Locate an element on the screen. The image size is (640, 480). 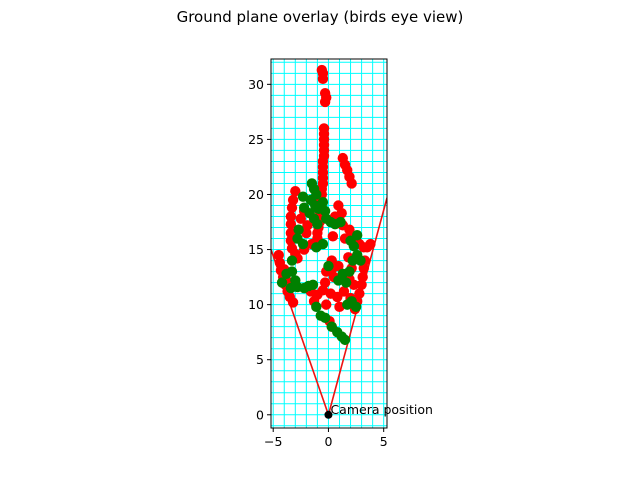
y-tick-label: 20 is located at coordinates (256, 194).